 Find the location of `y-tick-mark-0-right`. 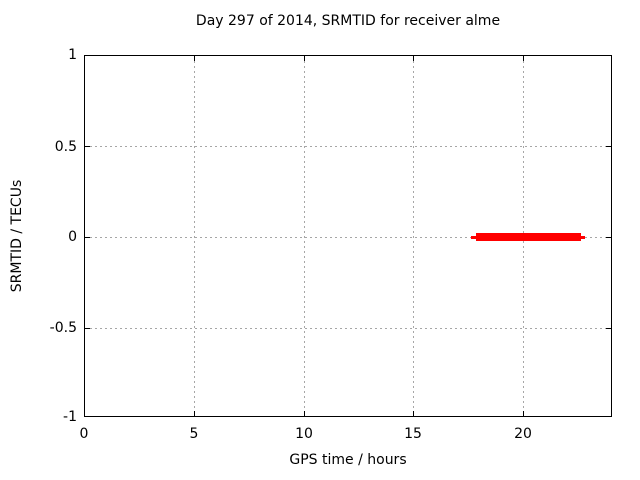

y-tick-mark-0-right is located at coordinates (608, 237).